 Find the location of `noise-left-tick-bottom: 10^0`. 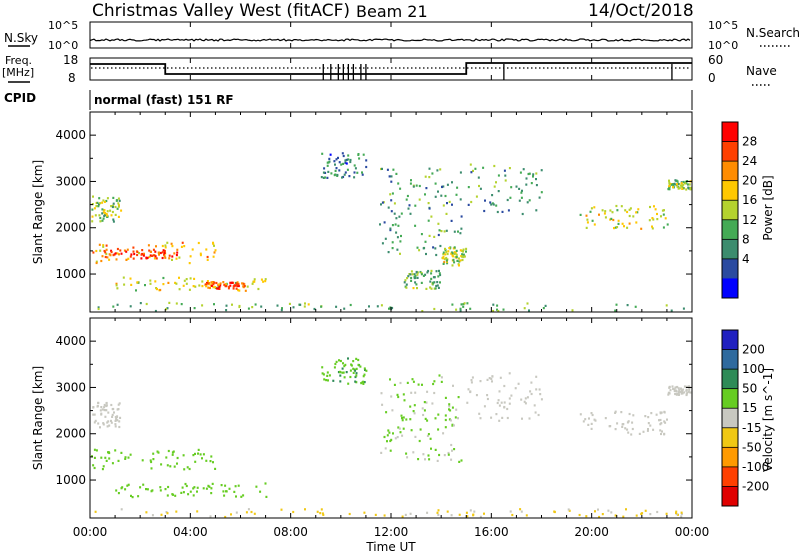

noise-left-tick-bottom: 10^0 is located at coordinates (63, 45).